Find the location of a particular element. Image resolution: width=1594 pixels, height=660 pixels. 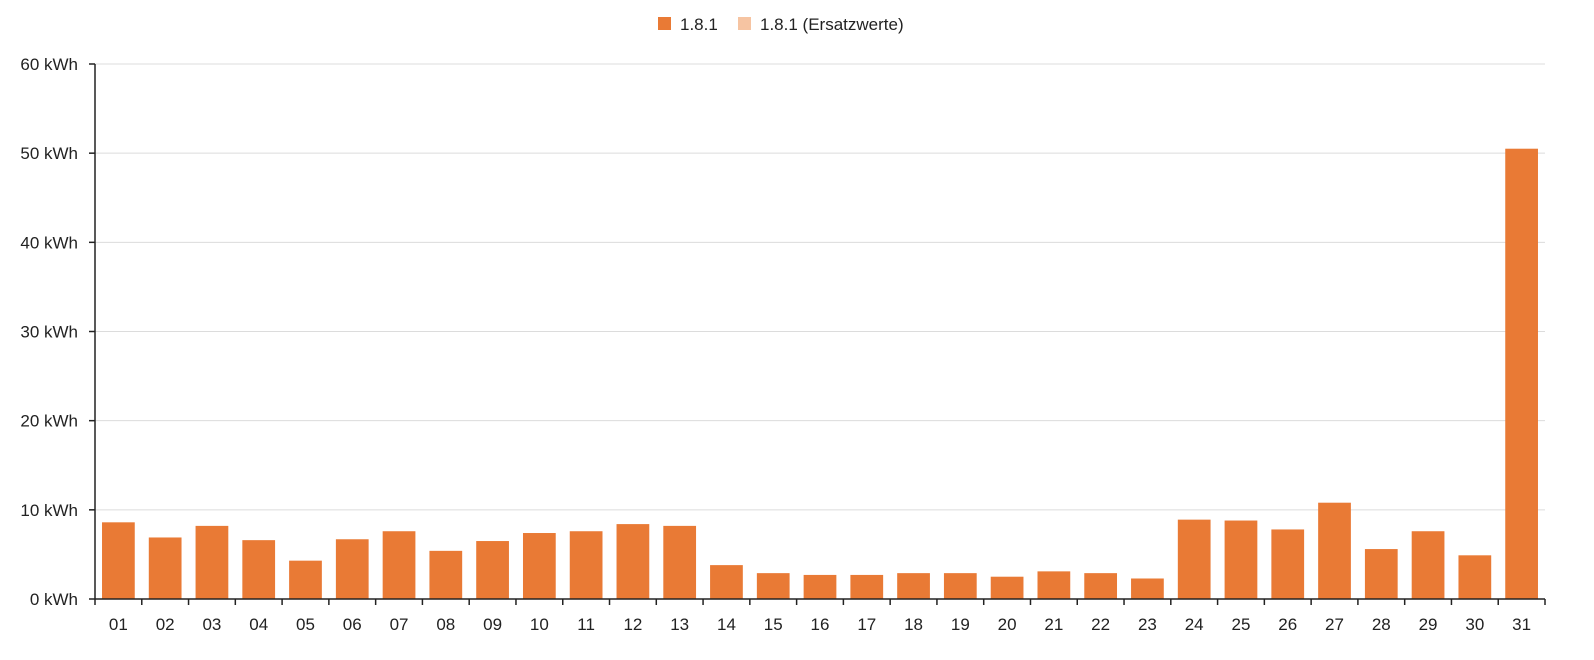

x-tick-label: 21 is located at coordinates (1053, 624).